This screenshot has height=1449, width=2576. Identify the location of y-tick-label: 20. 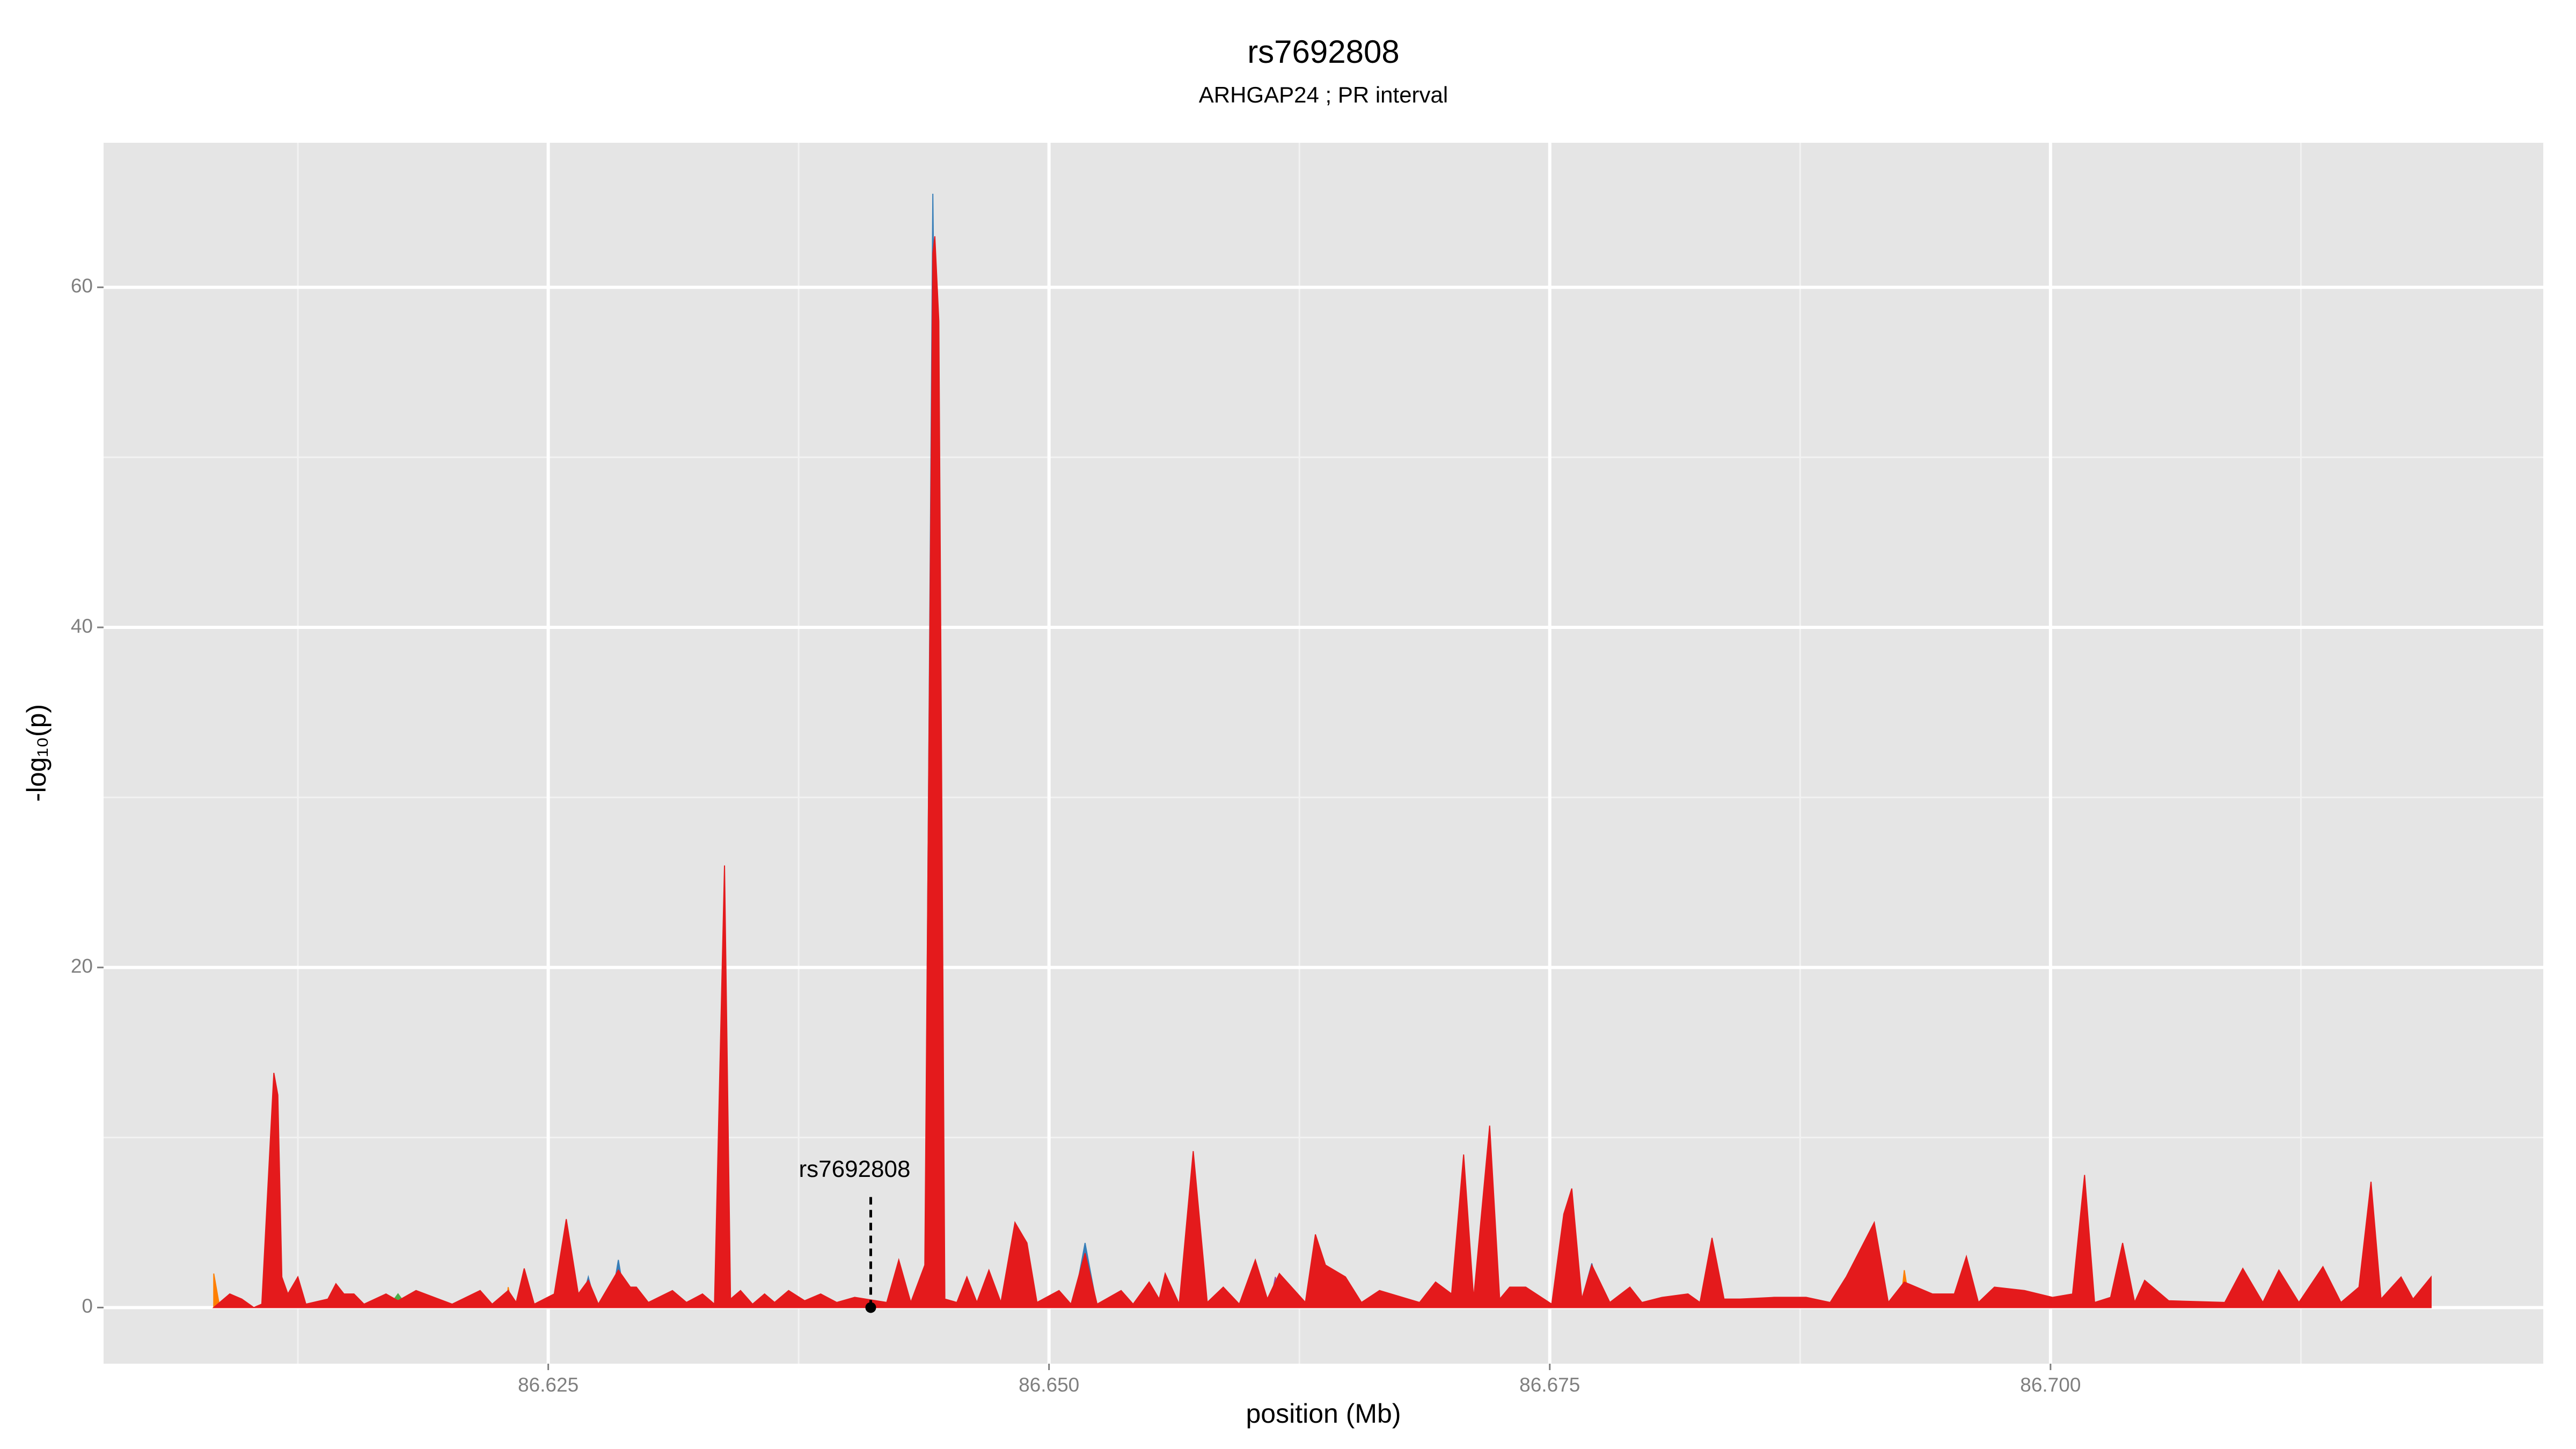
(82, 966).